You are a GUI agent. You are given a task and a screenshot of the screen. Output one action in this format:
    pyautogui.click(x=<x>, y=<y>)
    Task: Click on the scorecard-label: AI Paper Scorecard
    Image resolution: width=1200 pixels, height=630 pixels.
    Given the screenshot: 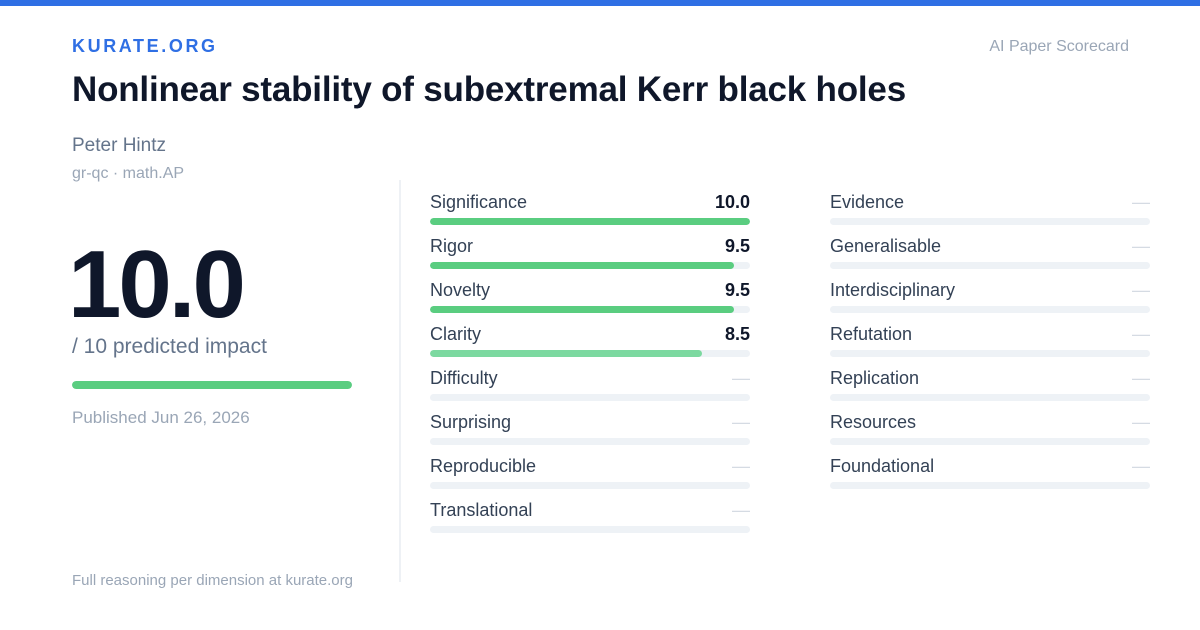 What is the action you would take?
    pyautogui.click(x=1059, y=46)
    